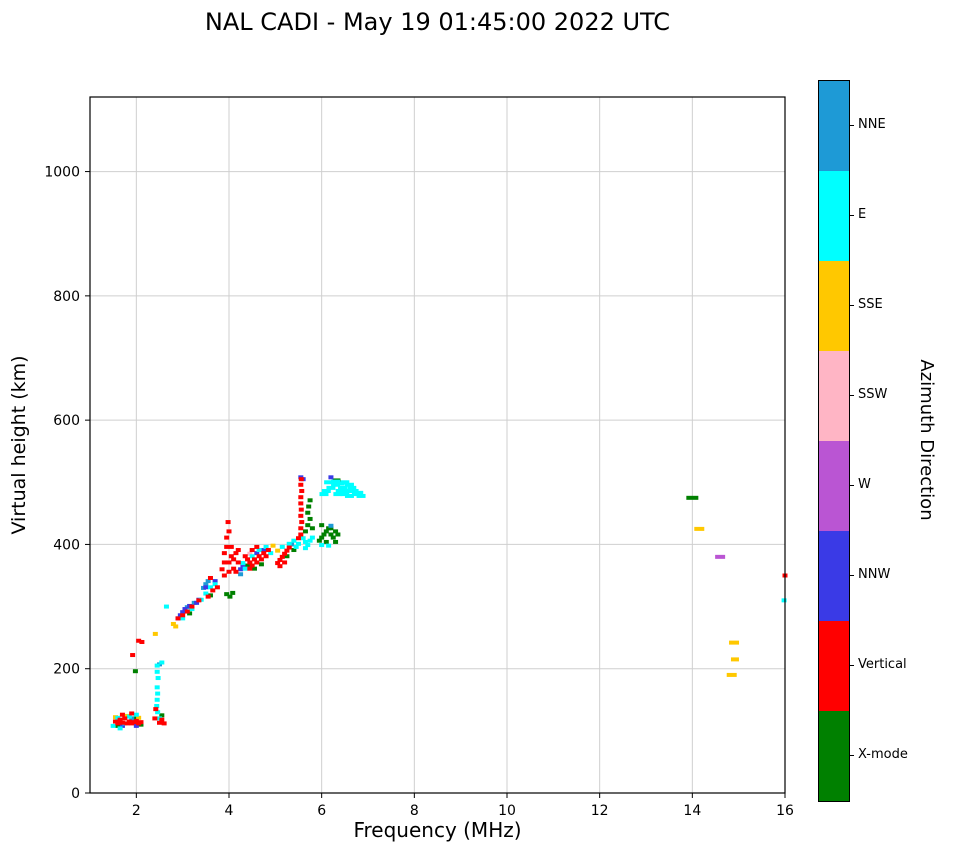 This screenshot has height=857, width=958. Describe the element at coordinates (862, 214) in the screenshot. I see `colorbar-entry-label-e: E` at that location.